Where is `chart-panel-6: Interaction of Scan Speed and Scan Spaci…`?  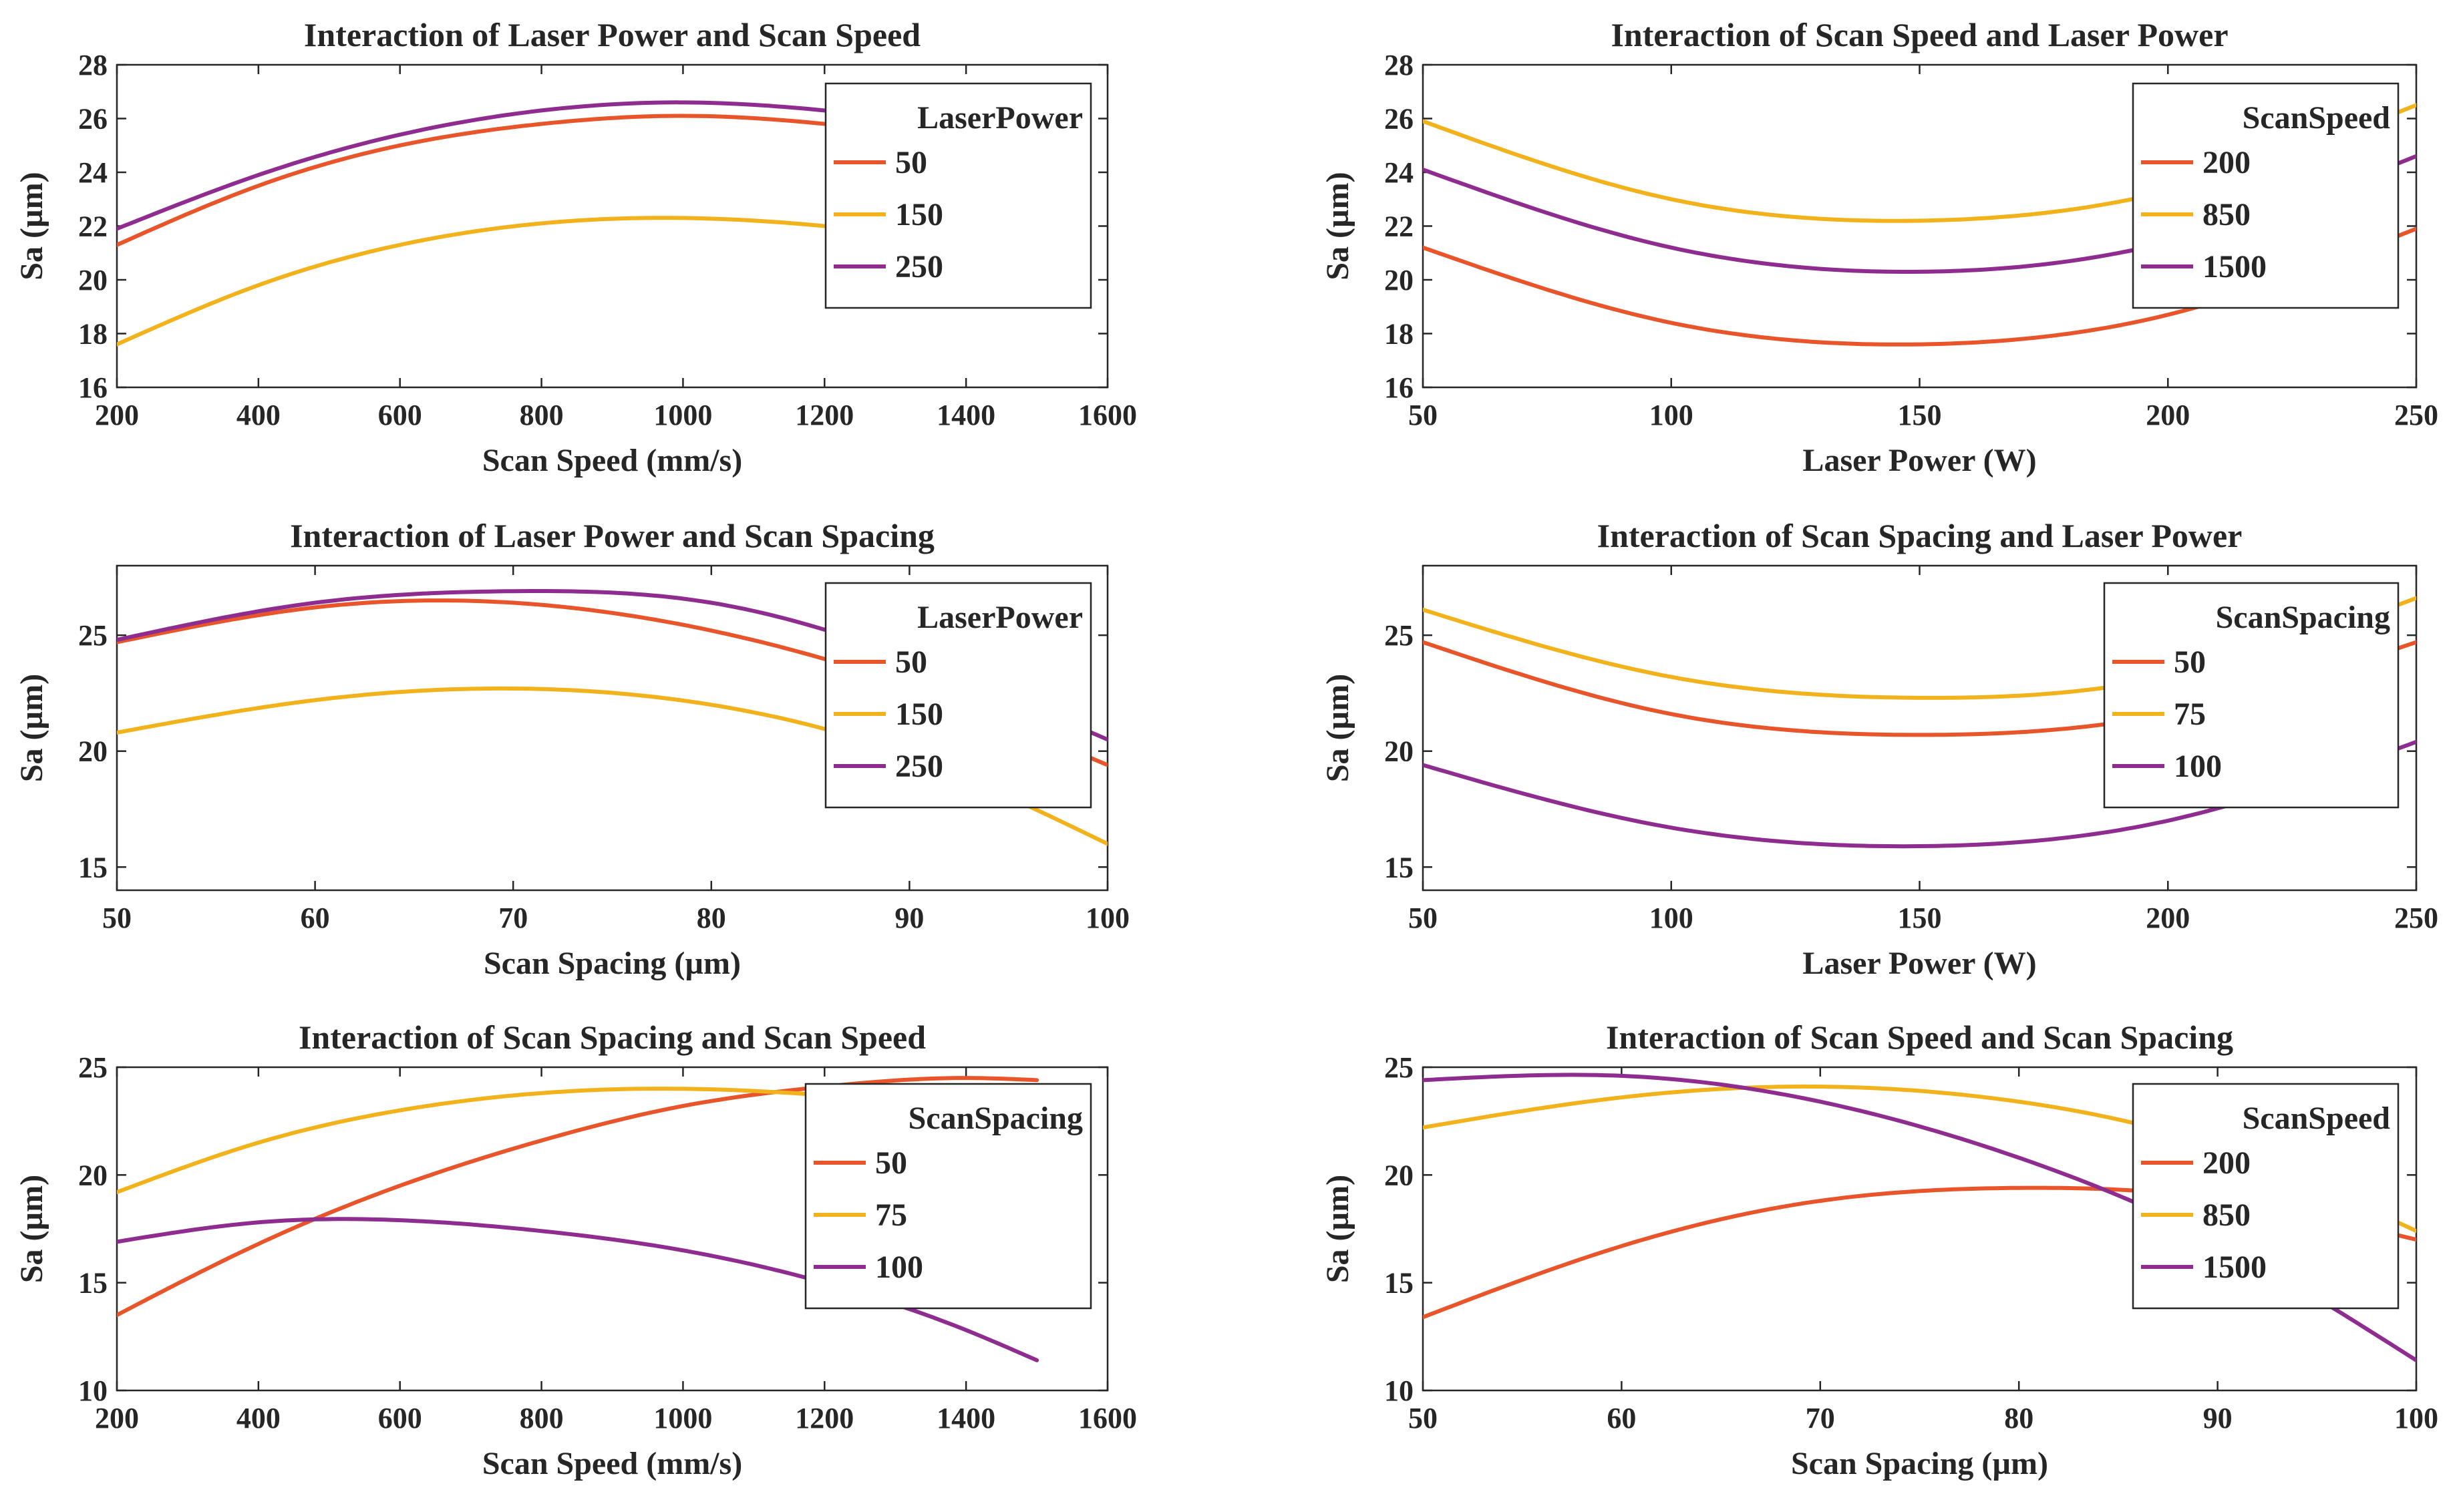 chart-panel-6: Interaction of Scan Speed and Scan Spaci… is located at coordinates (1879, 1249).